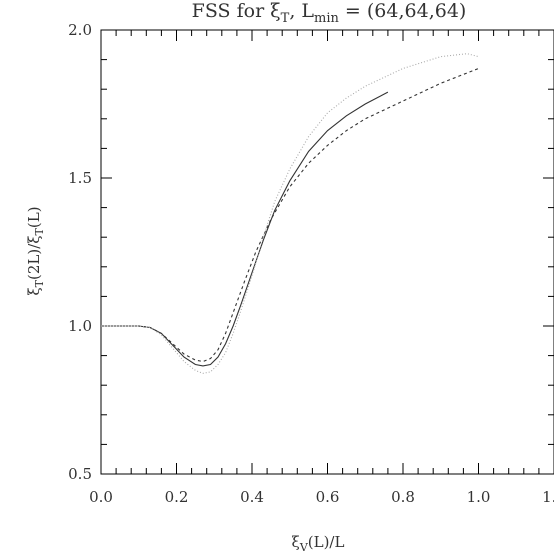  What do you see at coordinates (80, 474) in the screenshot?
I see `y-tick-label: 0.5` at bounding box center [80, 474].